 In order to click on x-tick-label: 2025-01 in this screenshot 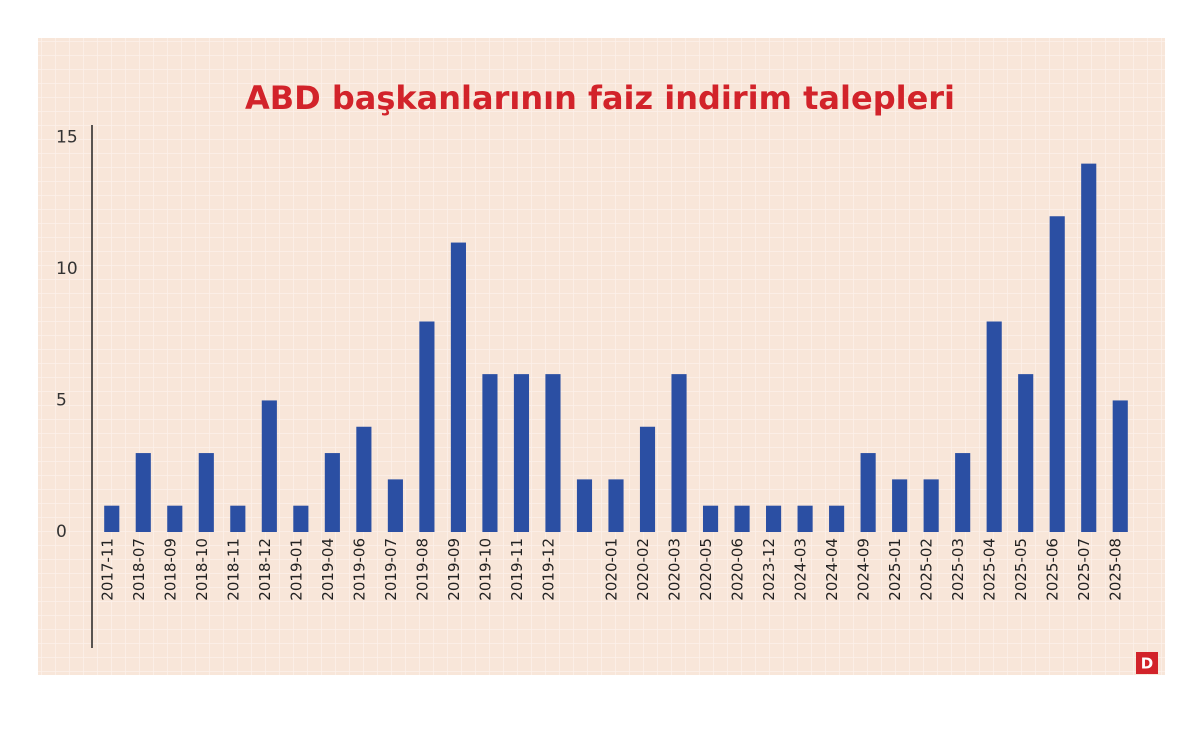, I will do `click(895, 569)`.